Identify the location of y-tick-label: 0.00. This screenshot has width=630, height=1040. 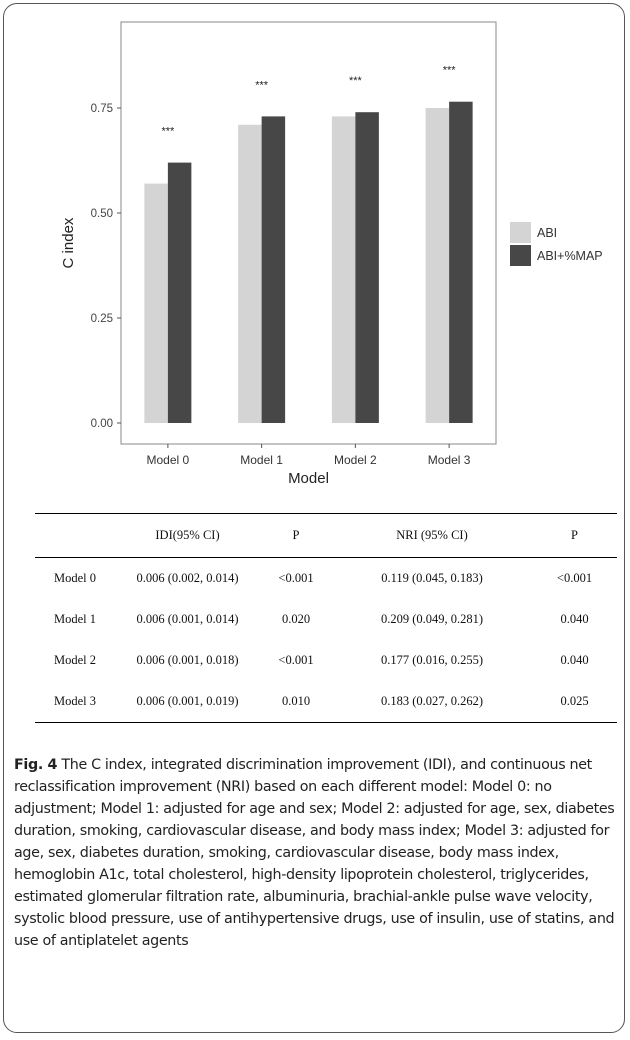
(102, 424).